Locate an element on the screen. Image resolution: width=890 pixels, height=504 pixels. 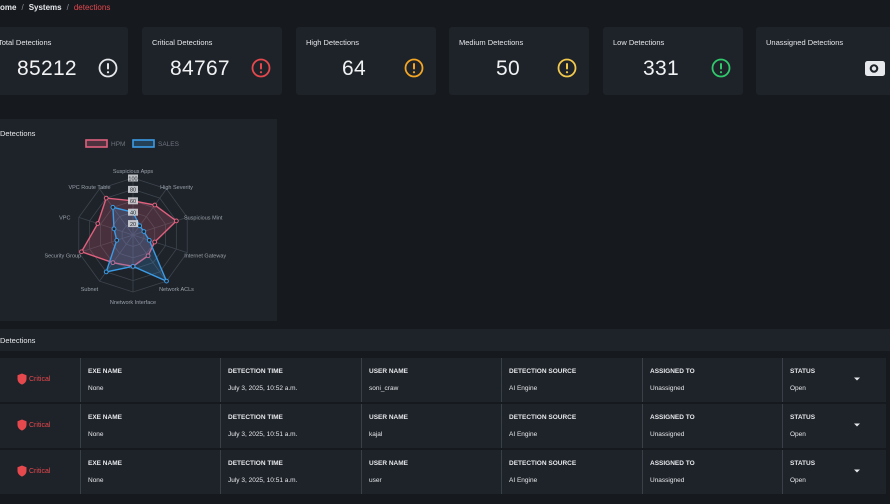
radar-axis-label: Suspicious Mint is located at coordinates (203, 218).